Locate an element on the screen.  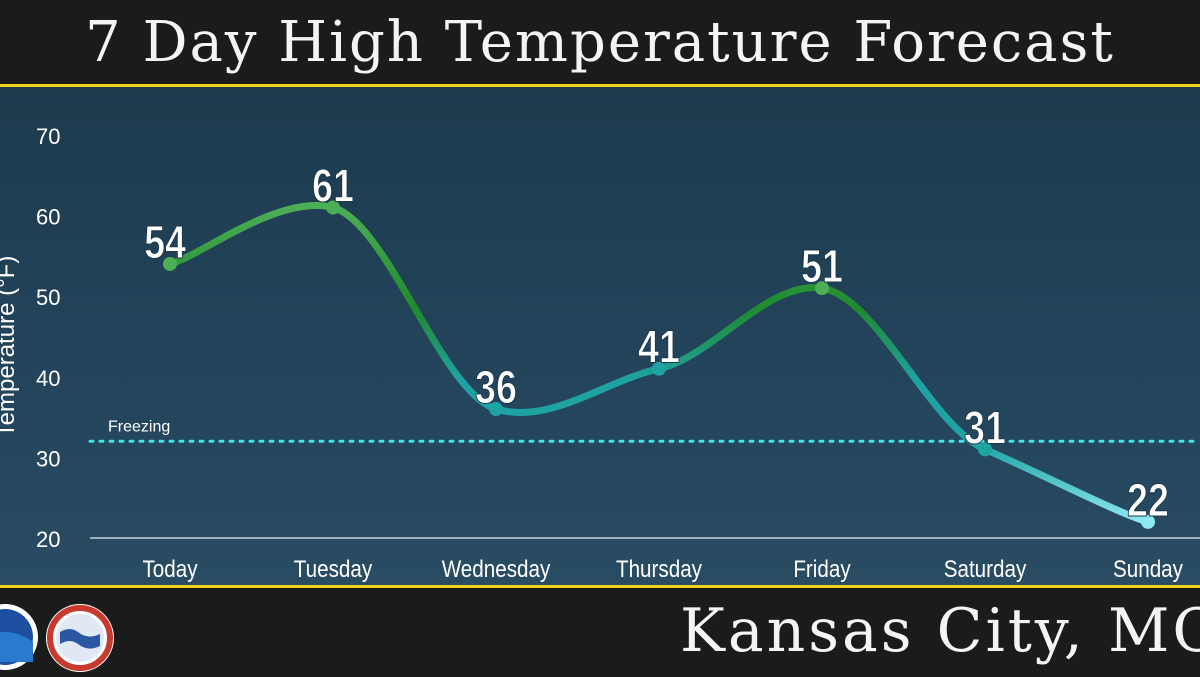
national-weather-service-logo-icon is located at coordinates (80, 638).